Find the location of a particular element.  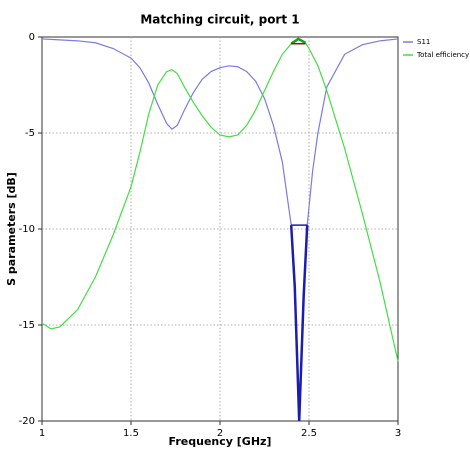

chart-title: Matching circuit, port 1 is located at coordinates (219, 20).